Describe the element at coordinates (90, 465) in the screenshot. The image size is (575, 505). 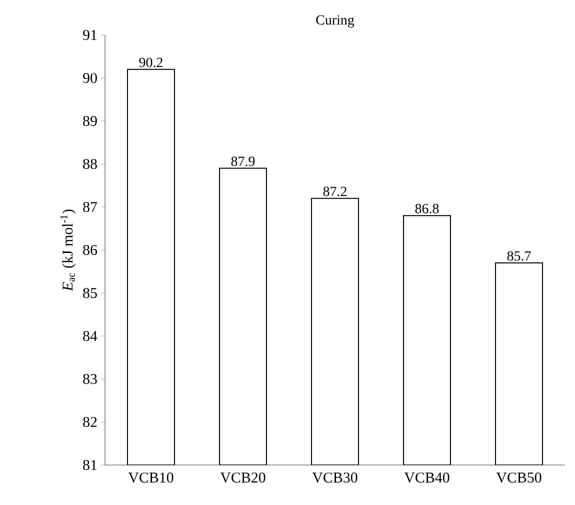
I see `y-tick-label: 81` at that location.